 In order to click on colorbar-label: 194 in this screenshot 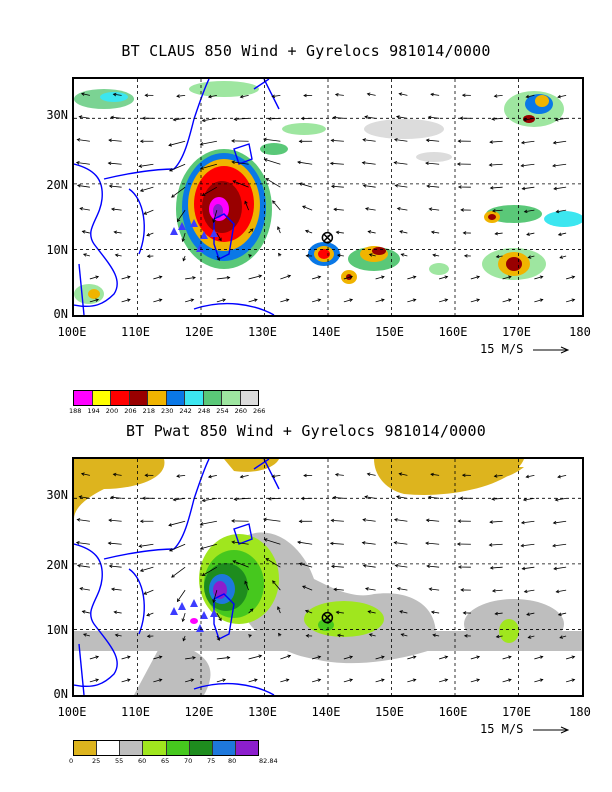, I will do `click(93, 411)`.